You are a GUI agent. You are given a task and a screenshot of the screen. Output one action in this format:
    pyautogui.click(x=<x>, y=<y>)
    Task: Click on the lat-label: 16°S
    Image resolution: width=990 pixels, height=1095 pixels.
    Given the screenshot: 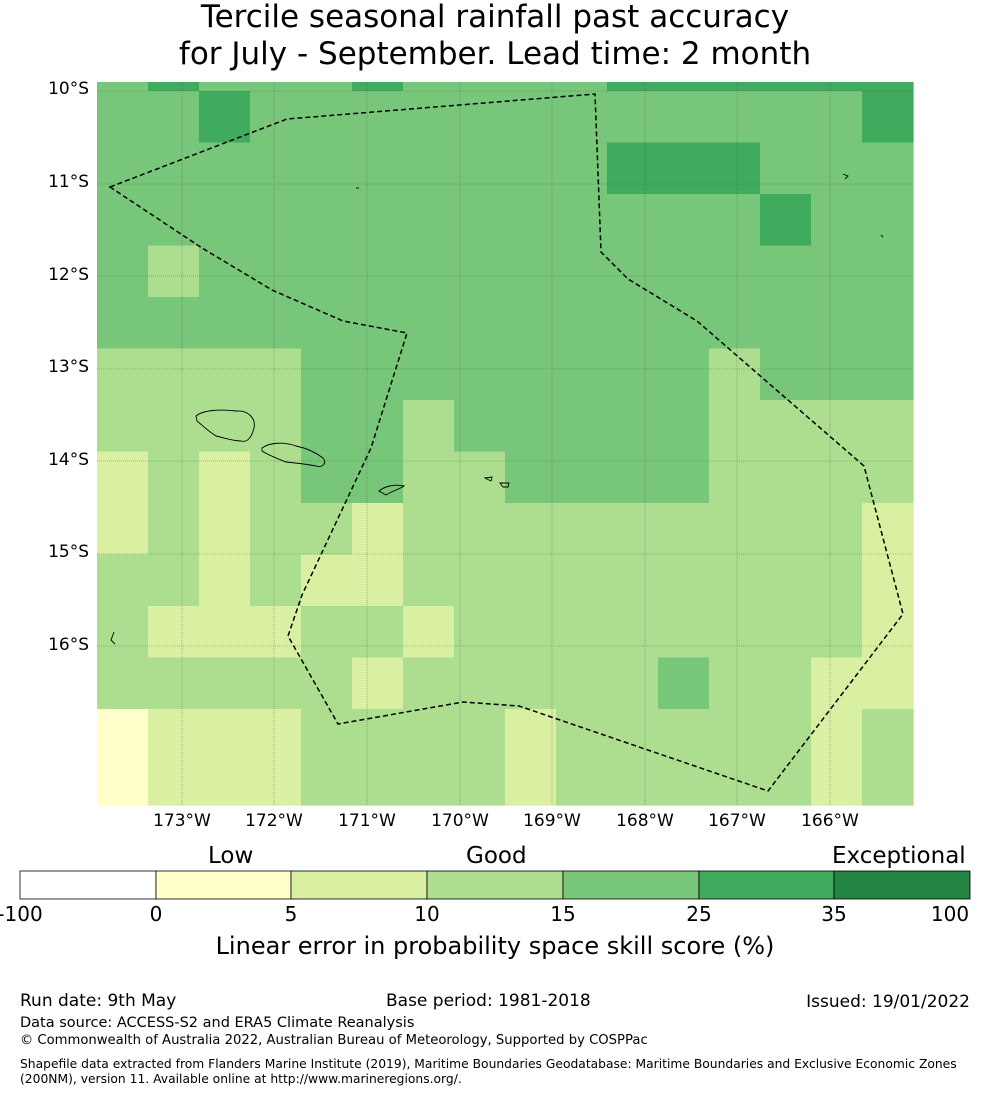 What is the action you would take?
    pyautogui.click(x=68, y=645)
    